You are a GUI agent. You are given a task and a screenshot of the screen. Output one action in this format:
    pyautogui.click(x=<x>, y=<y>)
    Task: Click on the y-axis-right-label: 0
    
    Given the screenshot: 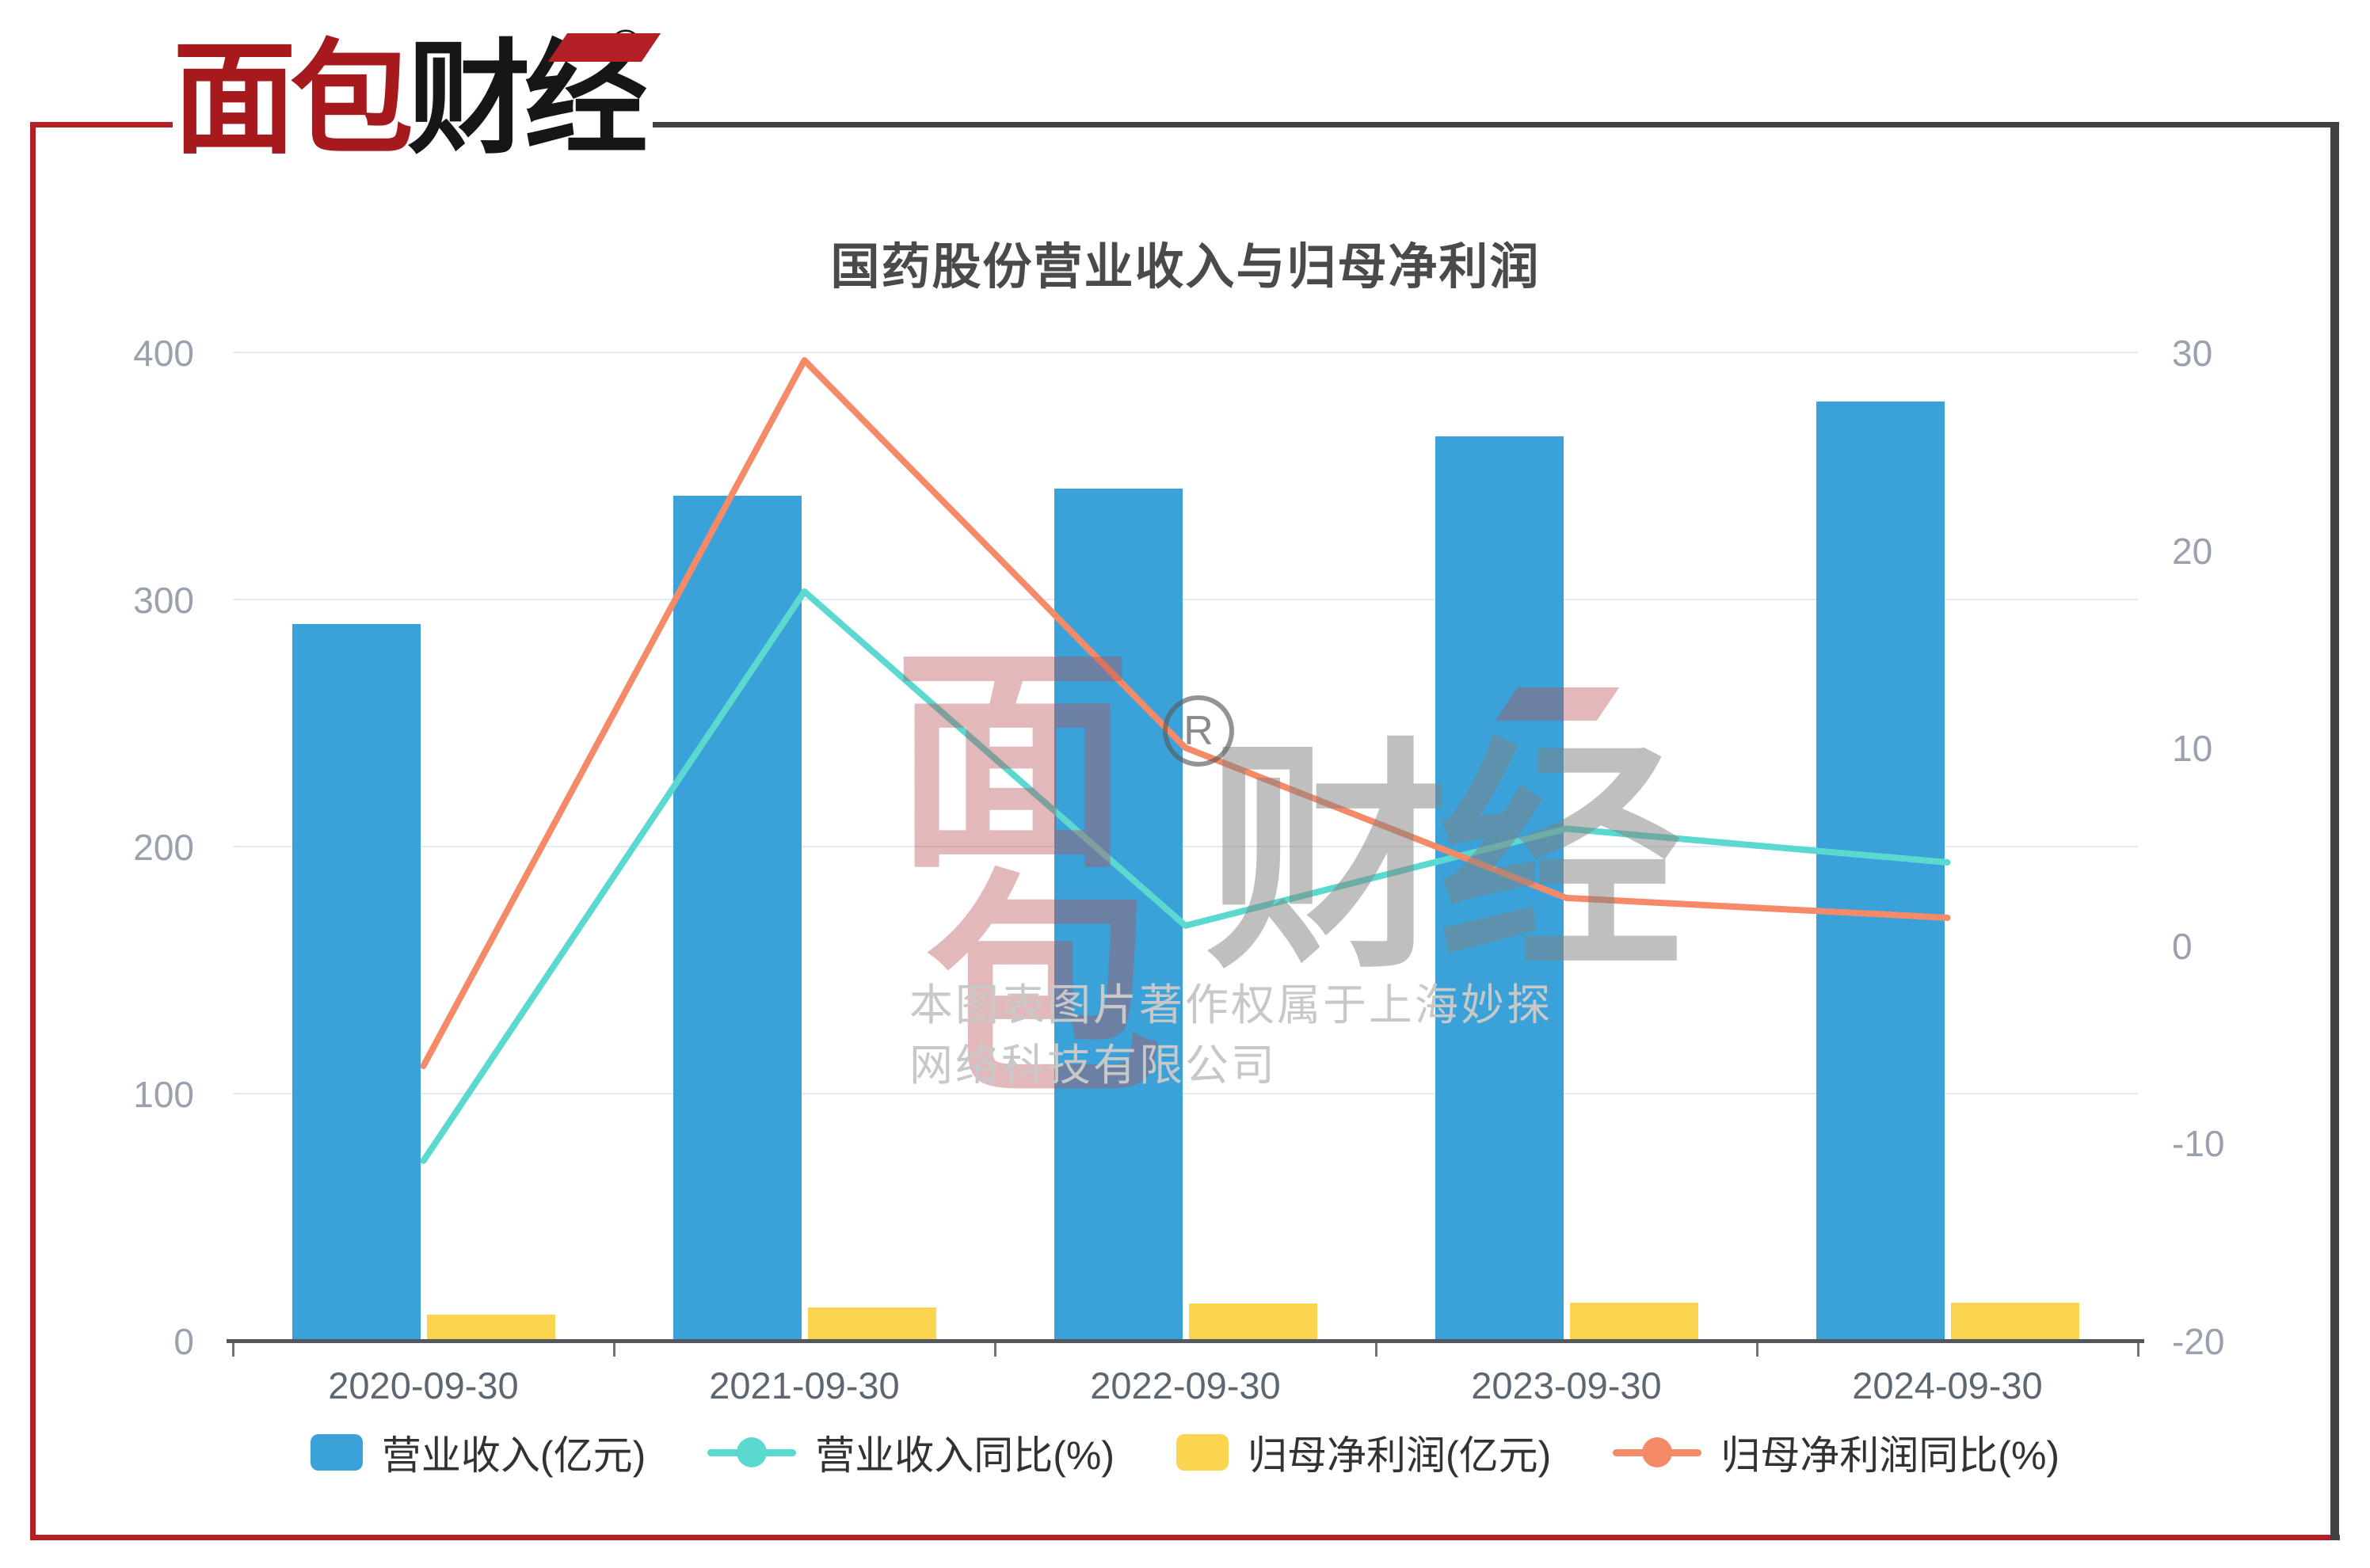 What is the action you would take?
    pyautogui.click(x=2182, y=946)
    